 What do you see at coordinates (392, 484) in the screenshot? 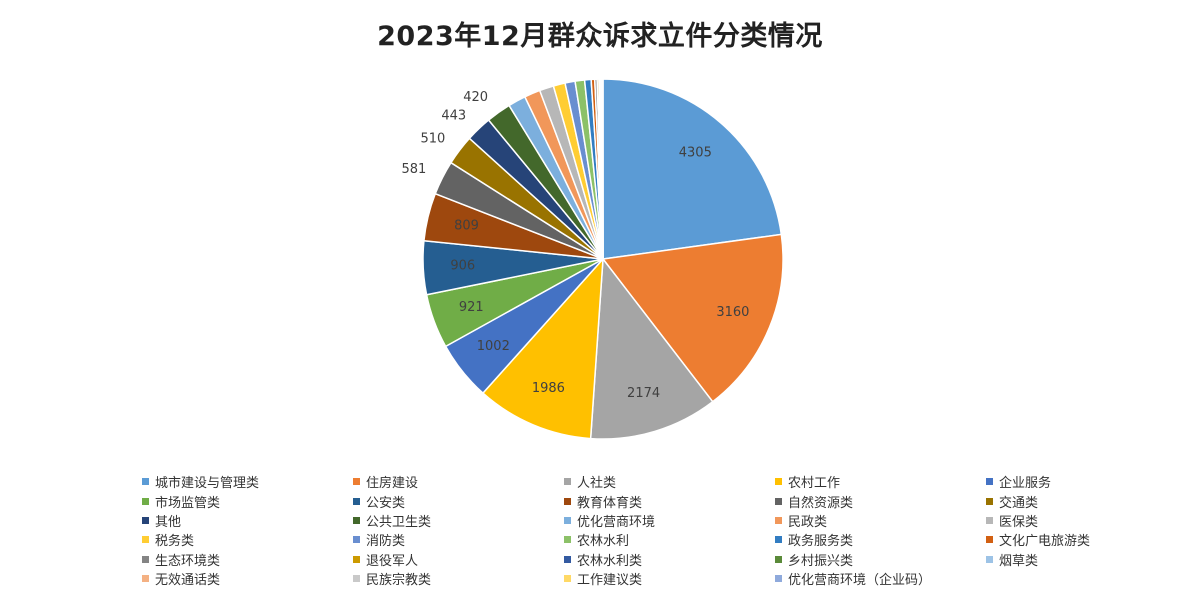
I see `legend-label: 住房建设` at bounding box center [392, 484].